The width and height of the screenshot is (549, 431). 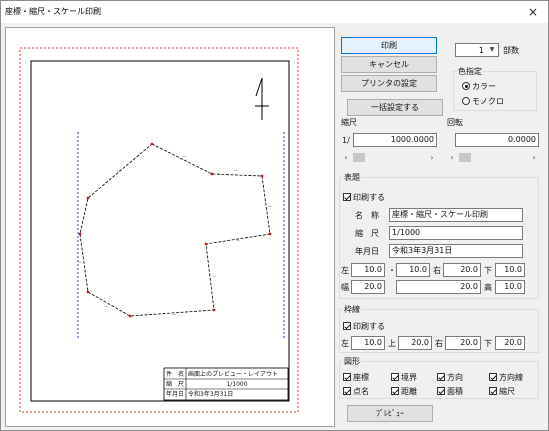 I want to click on right-input: 20.0, so click(x=462, y=270).